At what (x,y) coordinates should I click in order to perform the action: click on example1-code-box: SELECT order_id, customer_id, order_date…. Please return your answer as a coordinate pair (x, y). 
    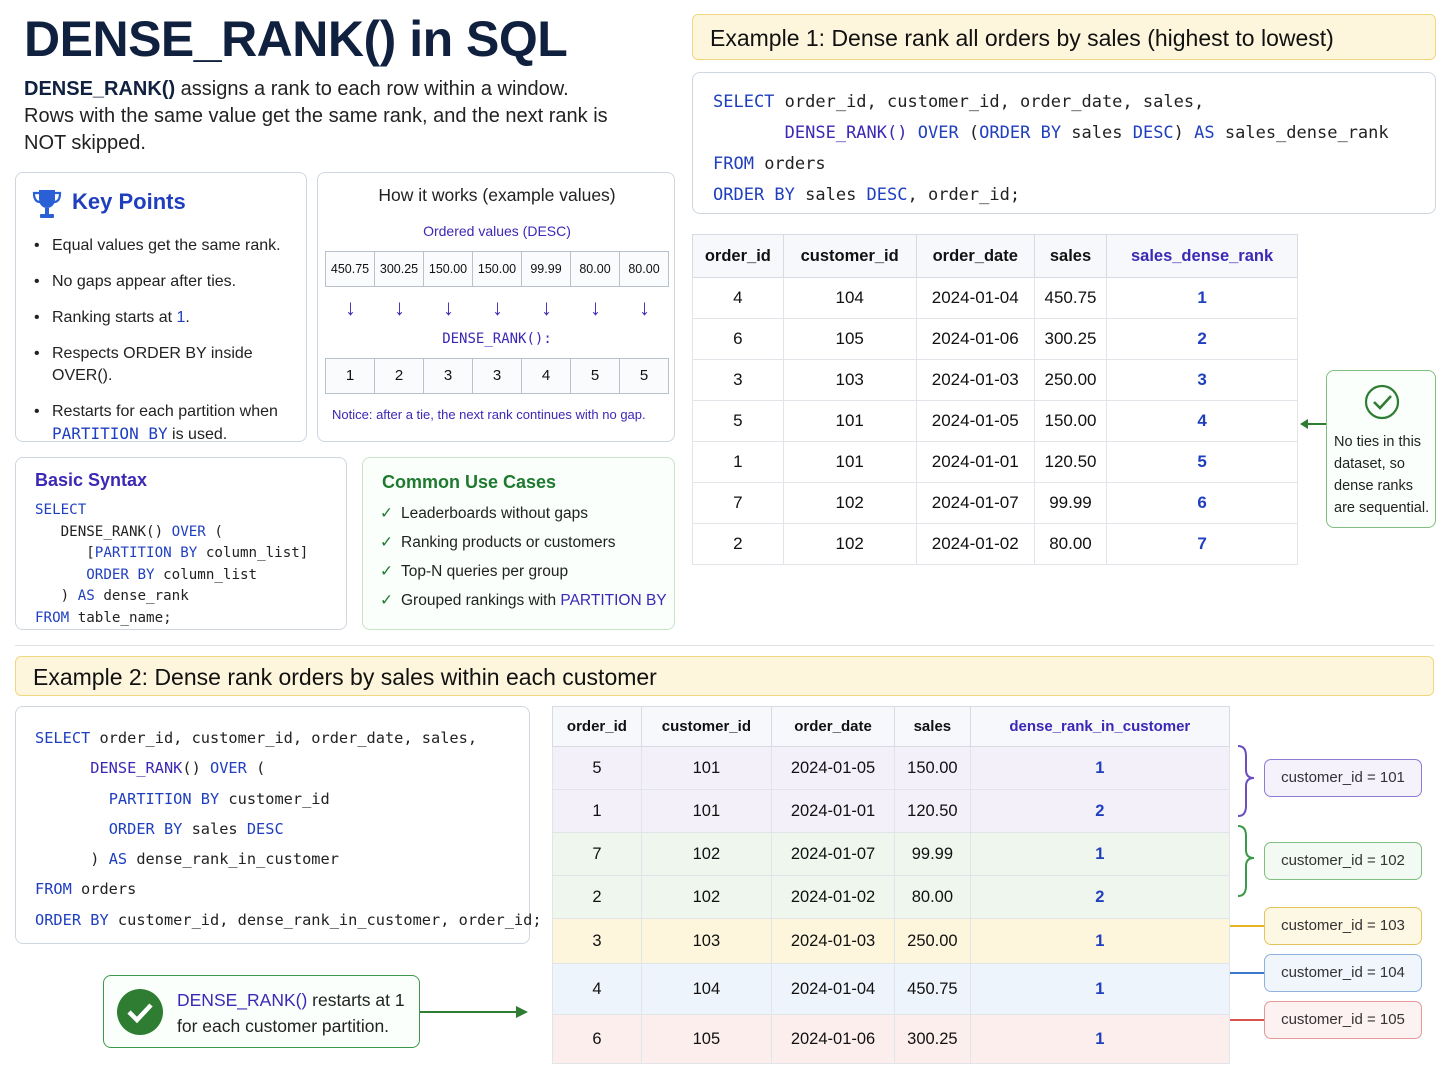
    Looking at the image, I should click on (1064, 143).